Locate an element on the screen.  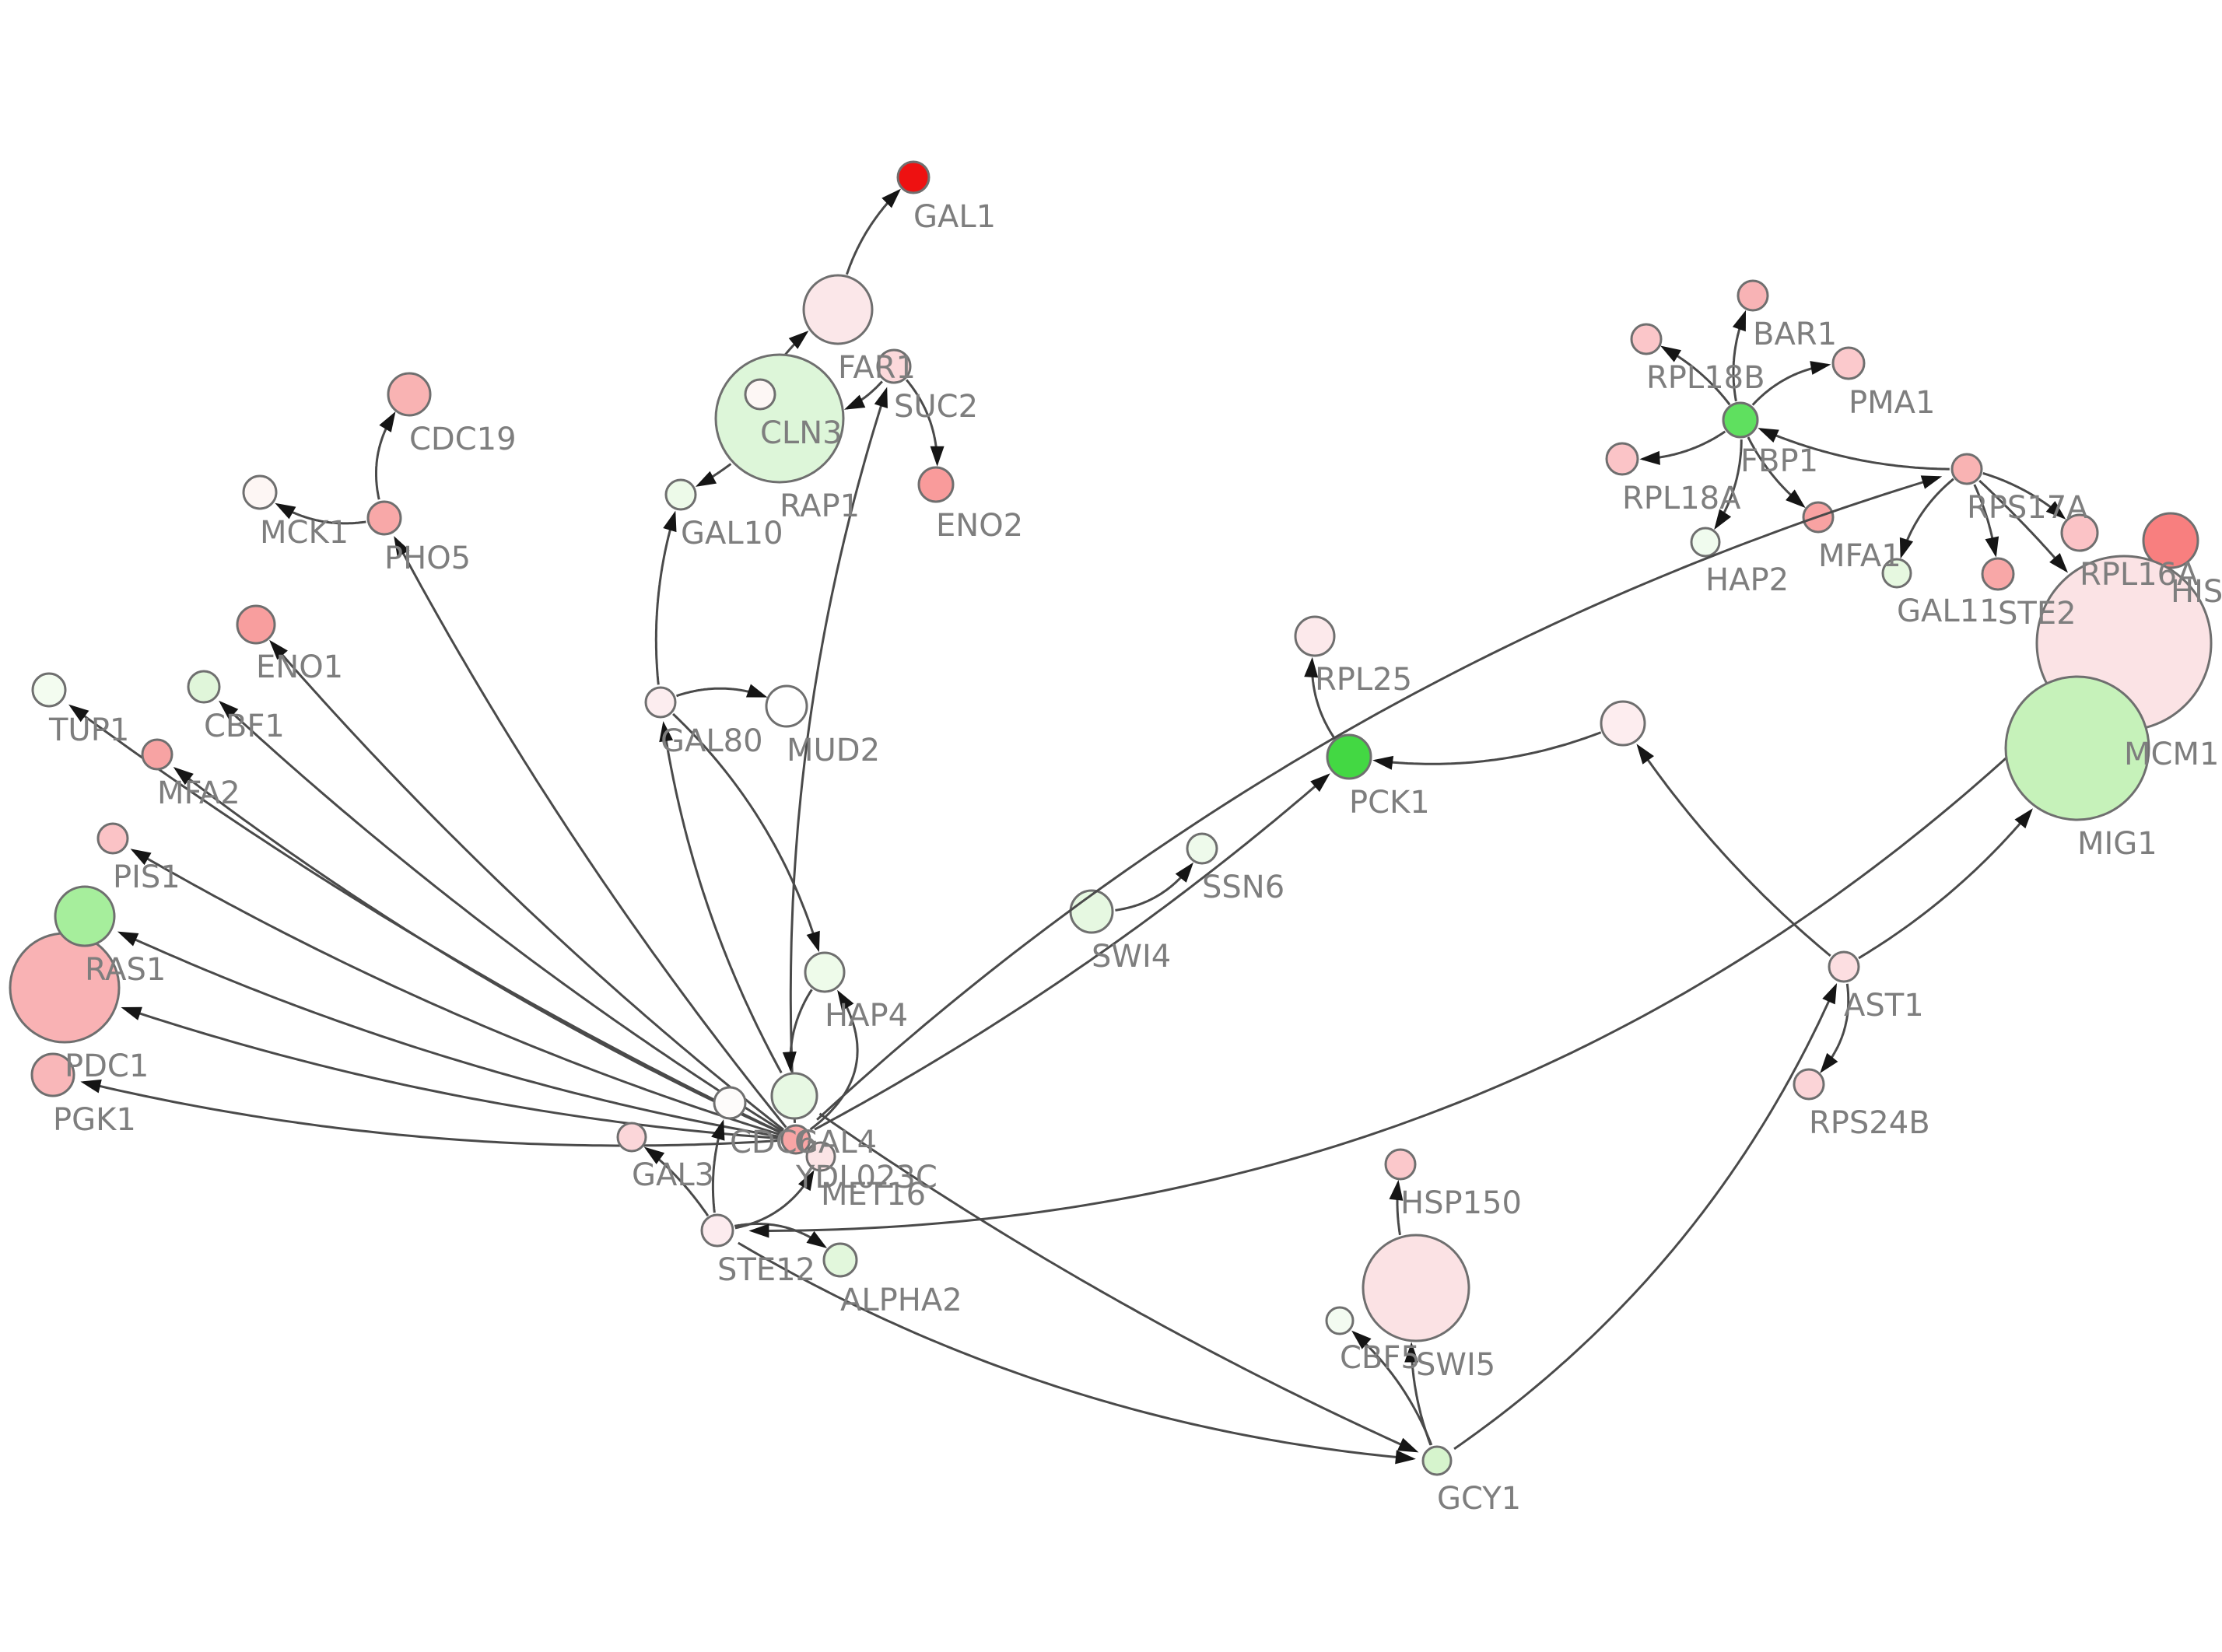
node-cbf5 is located at coordinates (1340, 1321).